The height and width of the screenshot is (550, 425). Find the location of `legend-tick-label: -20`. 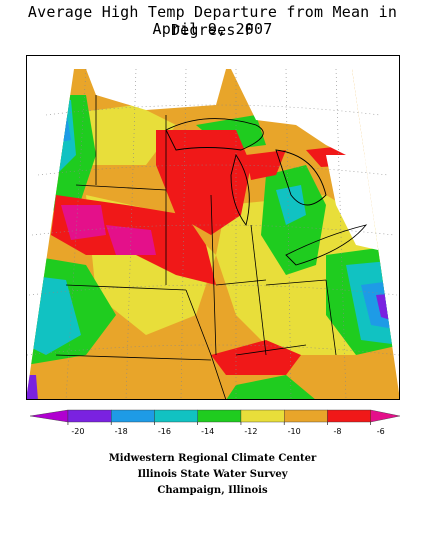

legend-tick-label: -20 is located at coordinates (77, 431).